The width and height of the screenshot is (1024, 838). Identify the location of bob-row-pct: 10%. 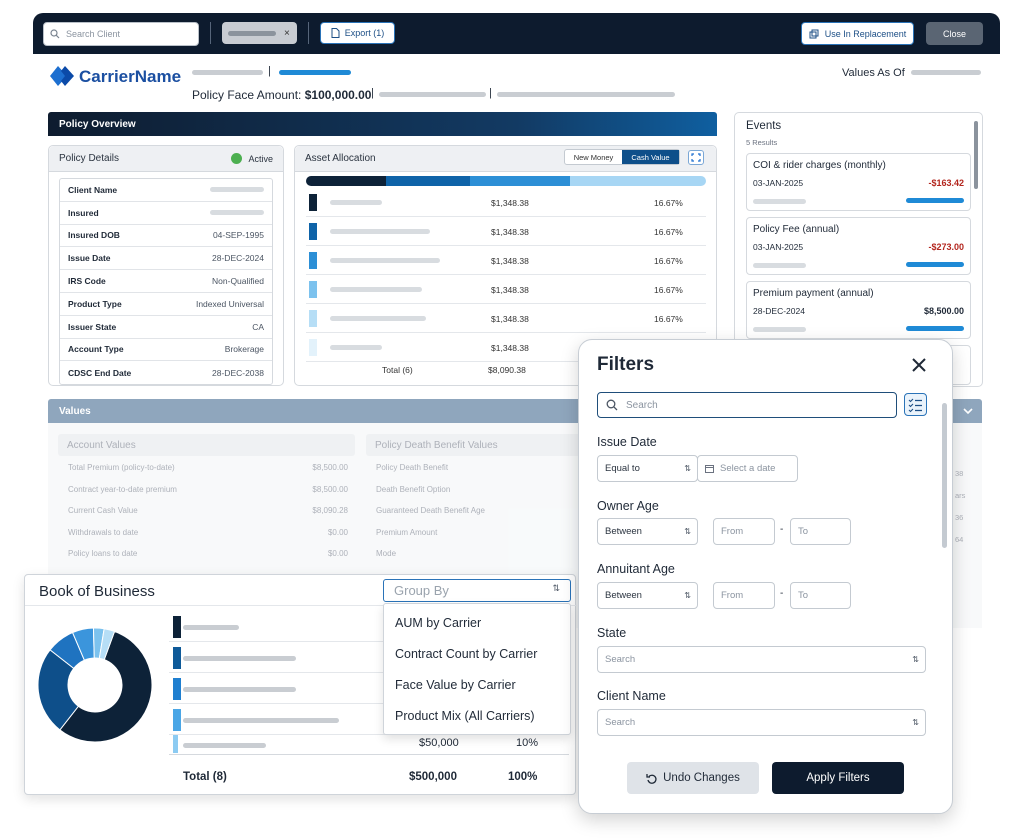
(527, 743).